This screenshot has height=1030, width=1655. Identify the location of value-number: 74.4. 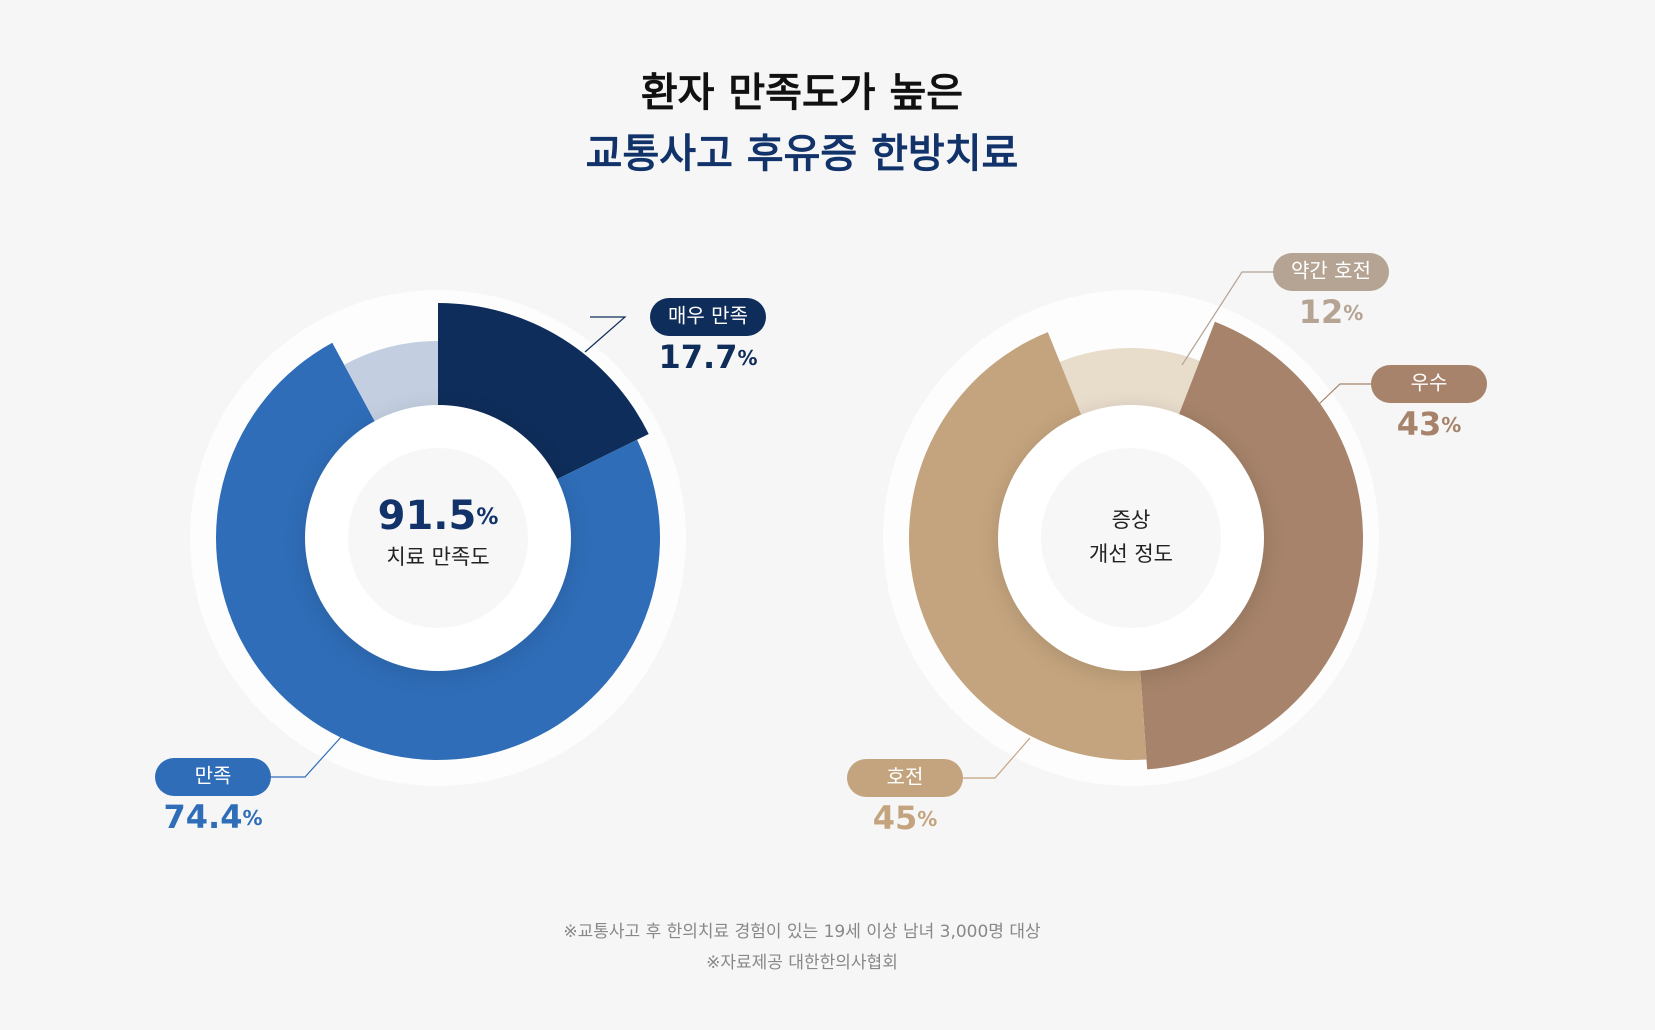
(203, 817).